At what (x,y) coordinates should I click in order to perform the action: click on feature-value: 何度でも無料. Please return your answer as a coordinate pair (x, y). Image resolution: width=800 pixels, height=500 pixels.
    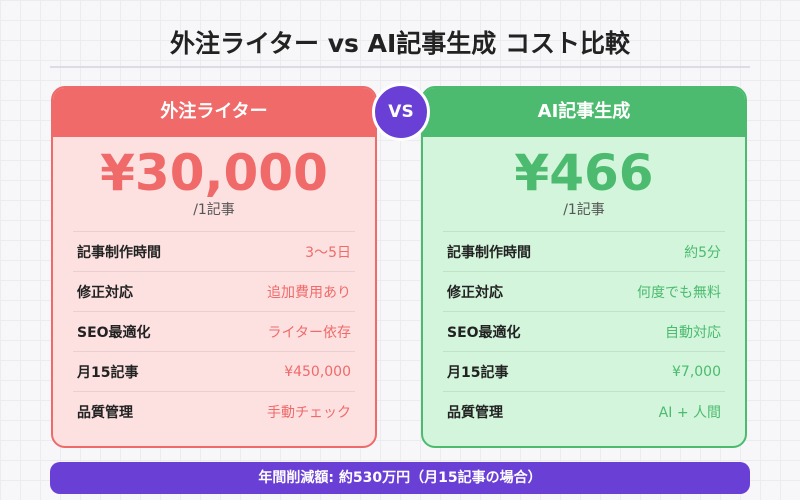
    Looking at the image, I should click on (679, 292).